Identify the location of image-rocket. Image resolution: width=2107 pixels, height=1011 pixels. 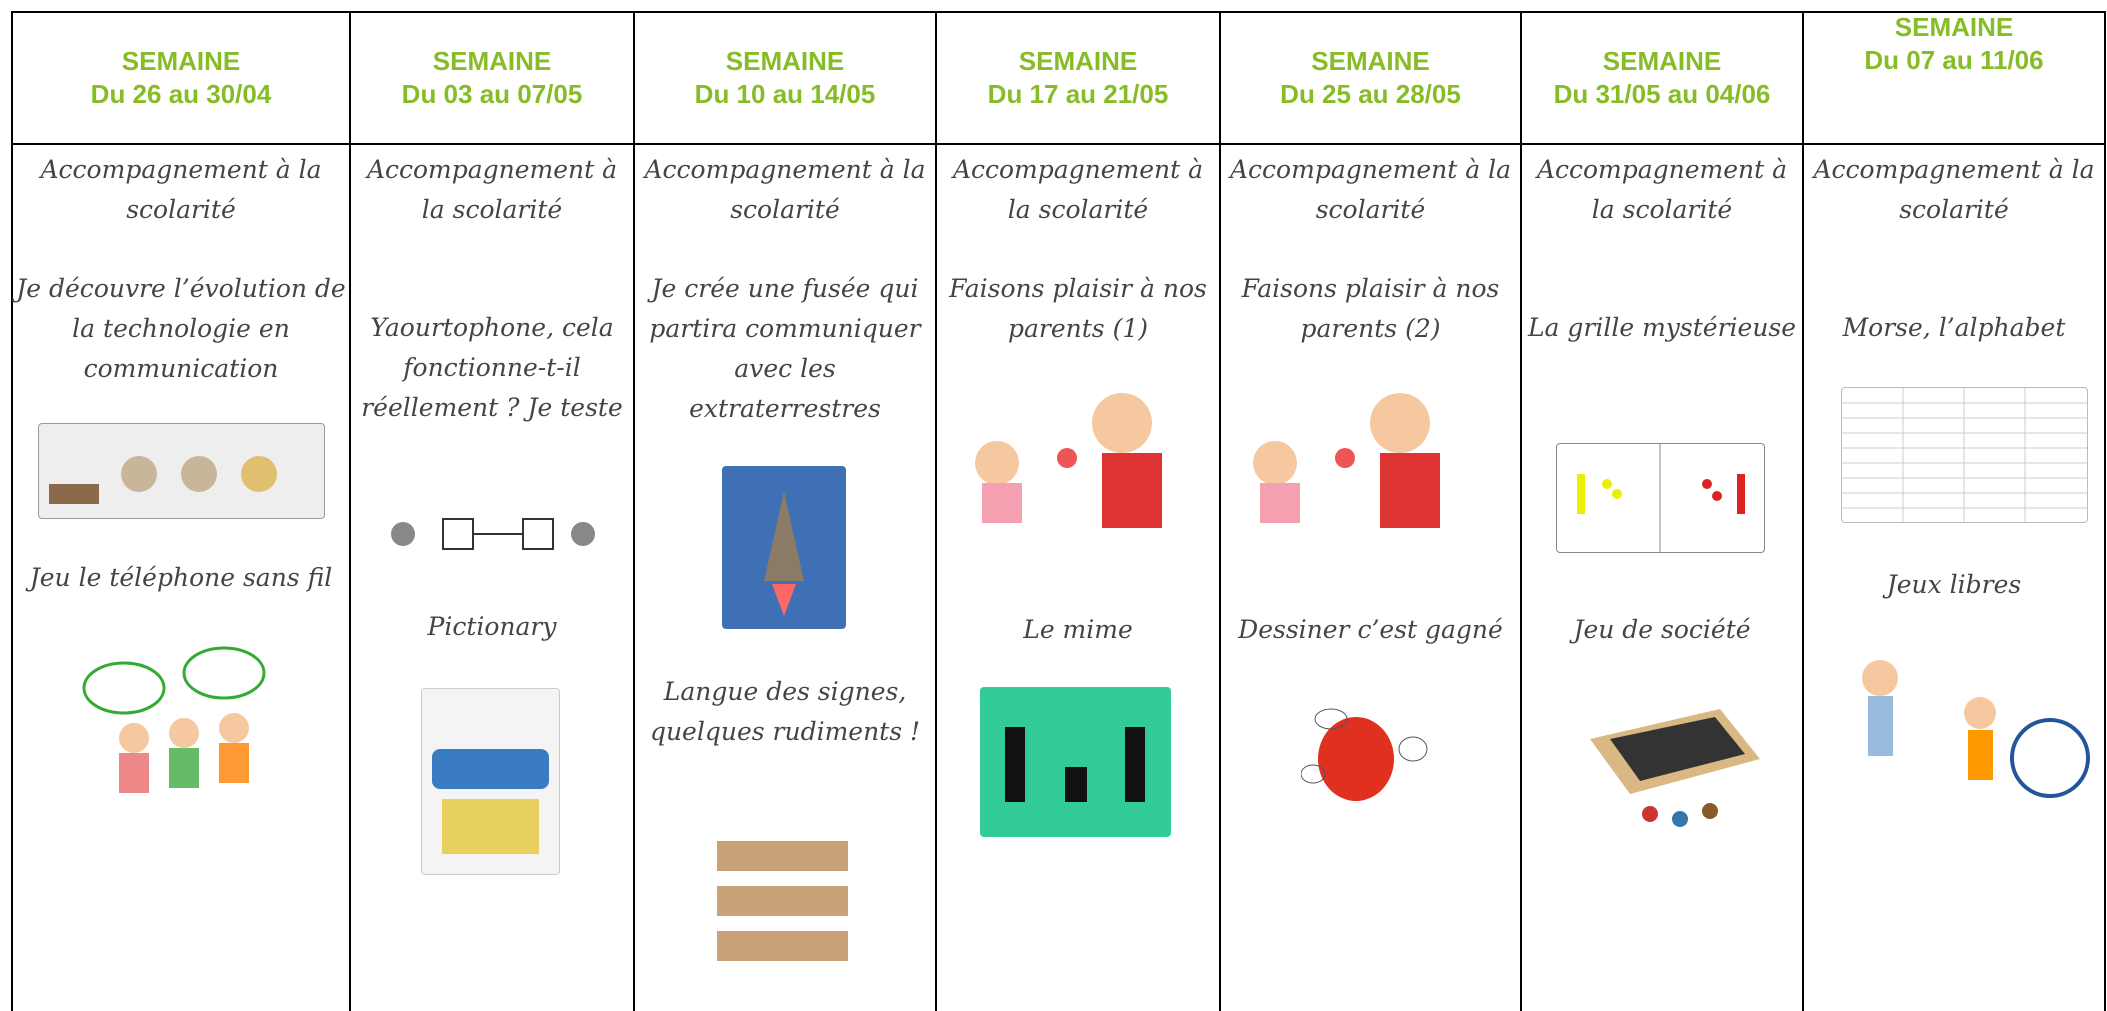
(784, 547).